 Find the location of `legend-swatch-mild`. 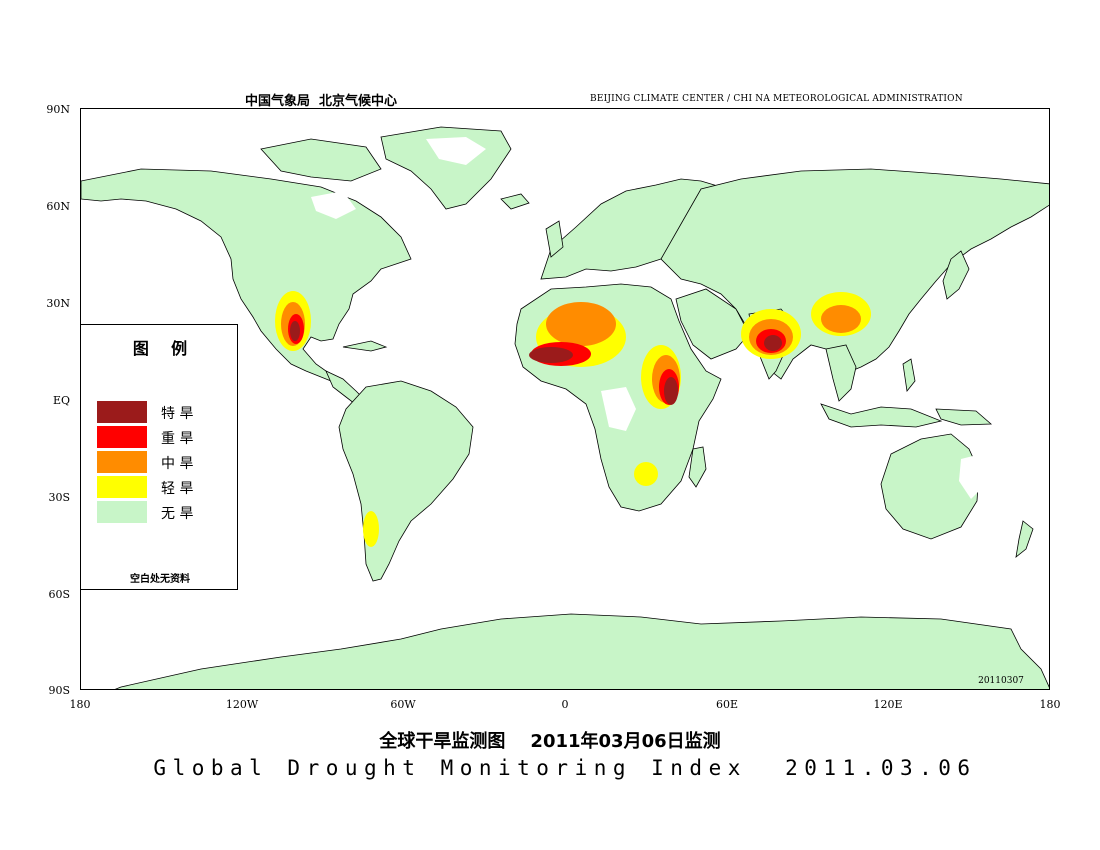

legend-swatch-mild is located at coordinates (122, 487).